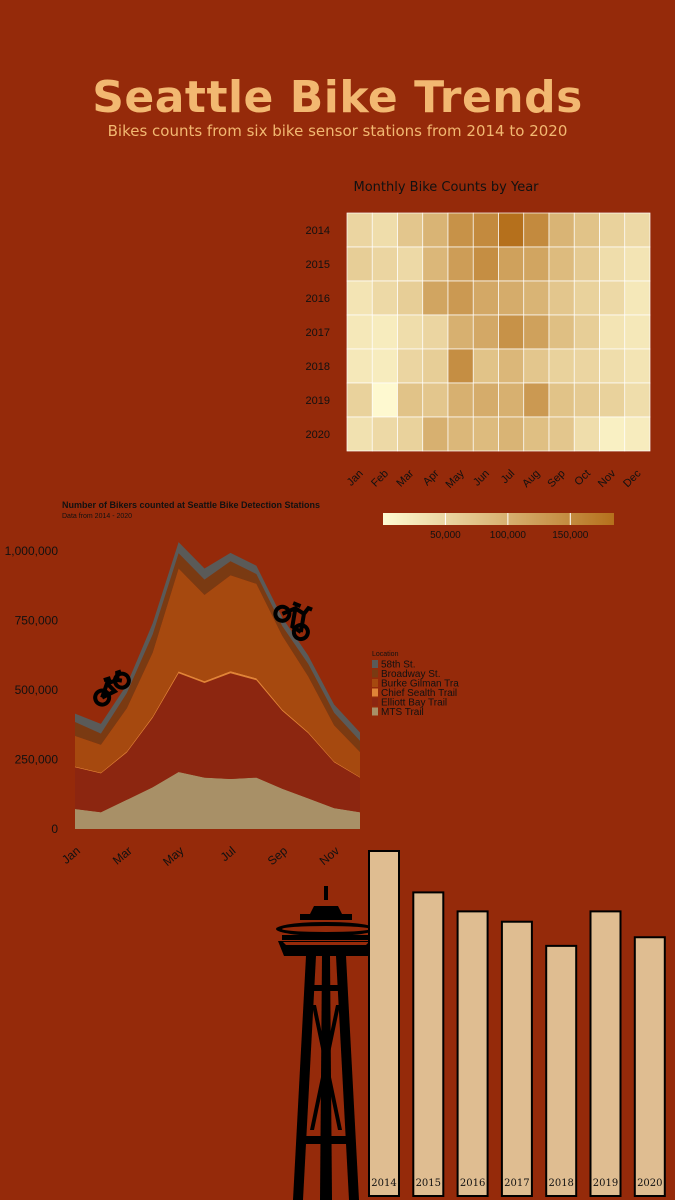 Image resolution: width=675 pixels, height=1200 pixels. What do you see at coordinates (318, 265) in the screenshot?
I see `heatmap-y-label: 2015` at bounding box center [318, 265].